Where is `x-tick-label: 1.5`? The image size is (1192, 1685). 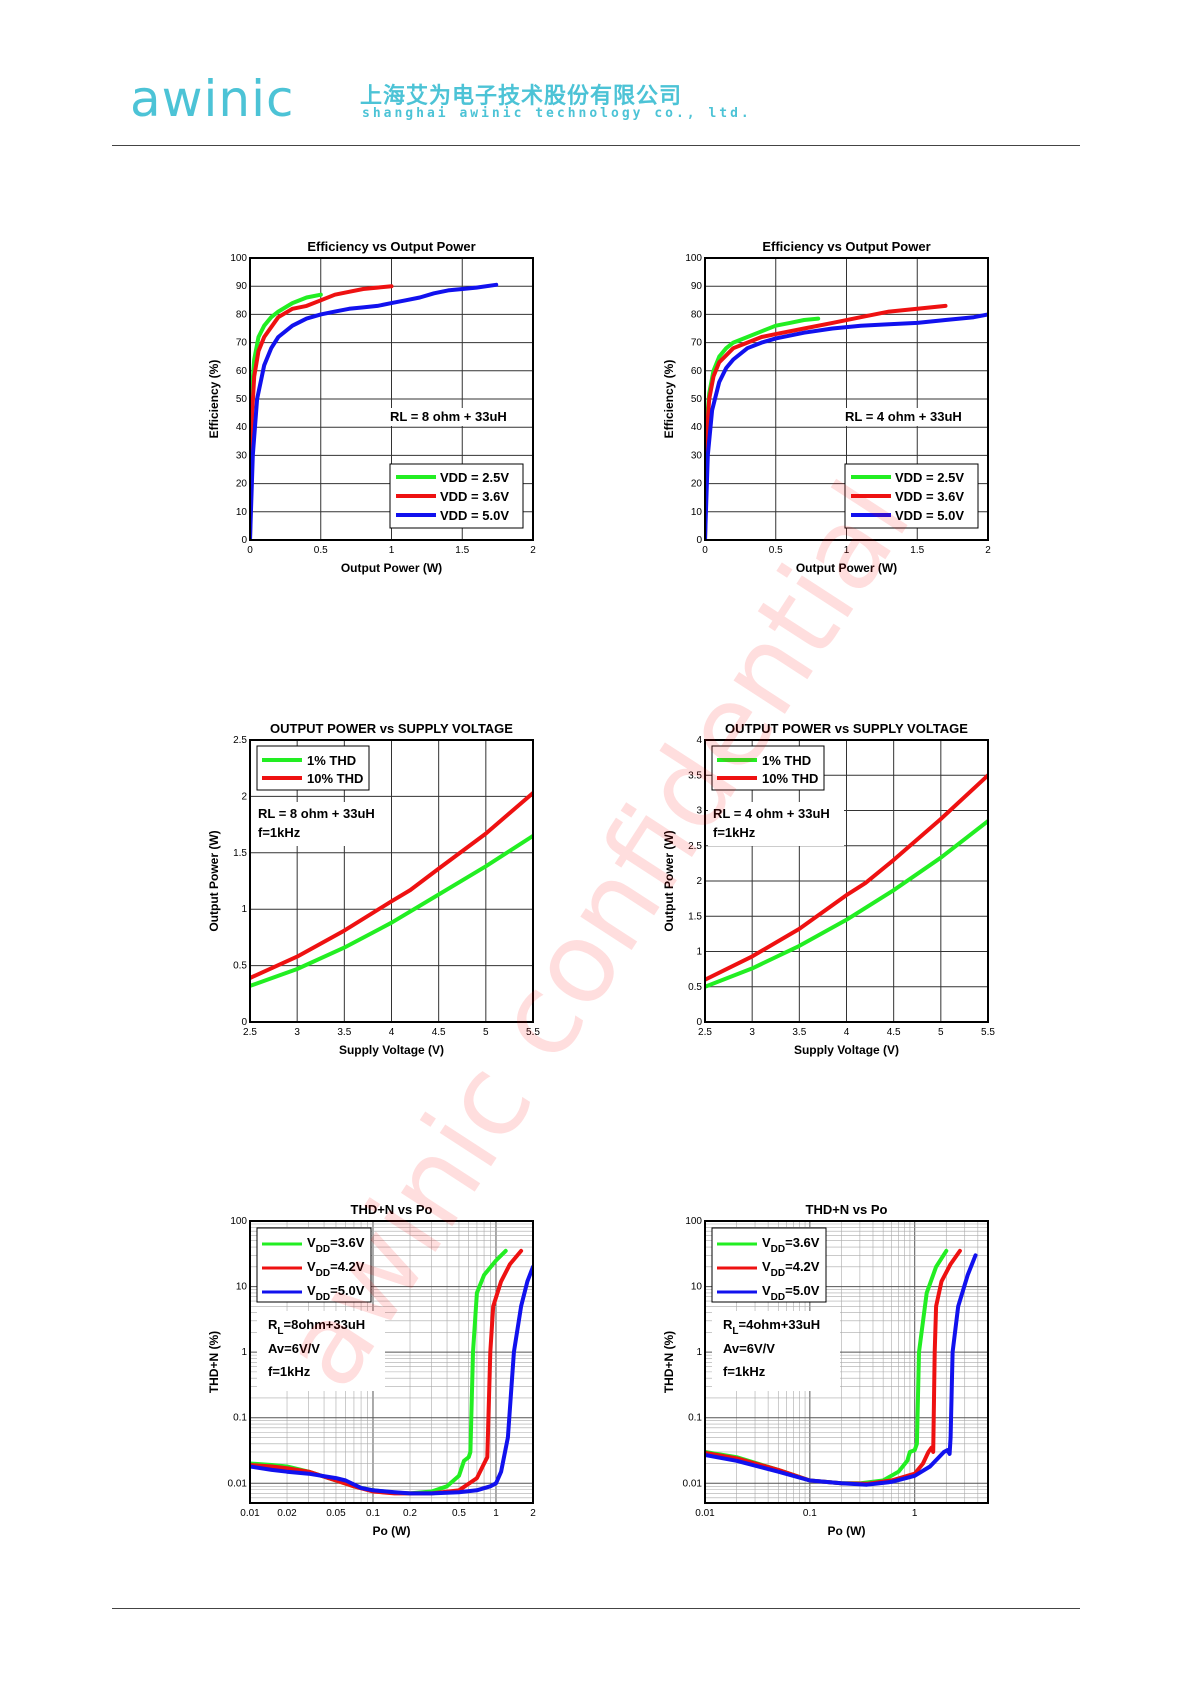 x-tick-label: 1.5 is located at coordinates (917, 550).